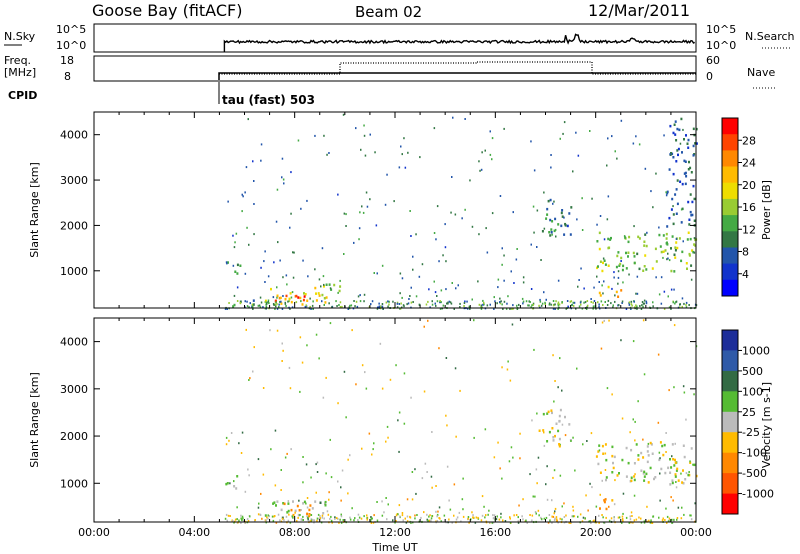  I want to click on x-tick-label: 16:00, so click(495, 532).